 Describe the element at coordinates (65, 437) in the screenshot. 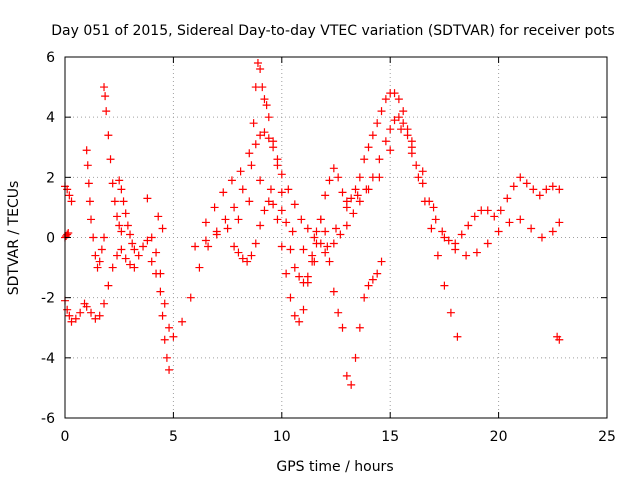

I see `x-tick-label: 0` at that location.